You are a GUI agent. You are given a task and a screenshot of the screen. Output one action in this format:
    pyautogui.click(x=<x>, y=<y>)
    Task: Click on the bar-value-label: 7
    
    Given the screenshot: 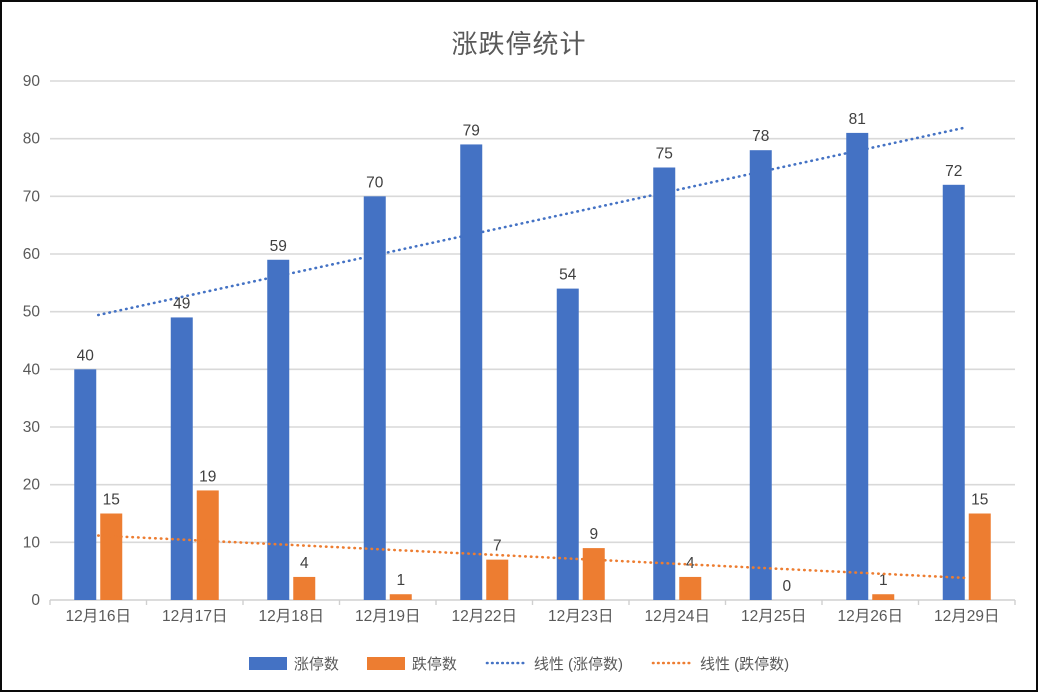 What is the action you would take?
    pyautogui.click(x=497, y=546)
    